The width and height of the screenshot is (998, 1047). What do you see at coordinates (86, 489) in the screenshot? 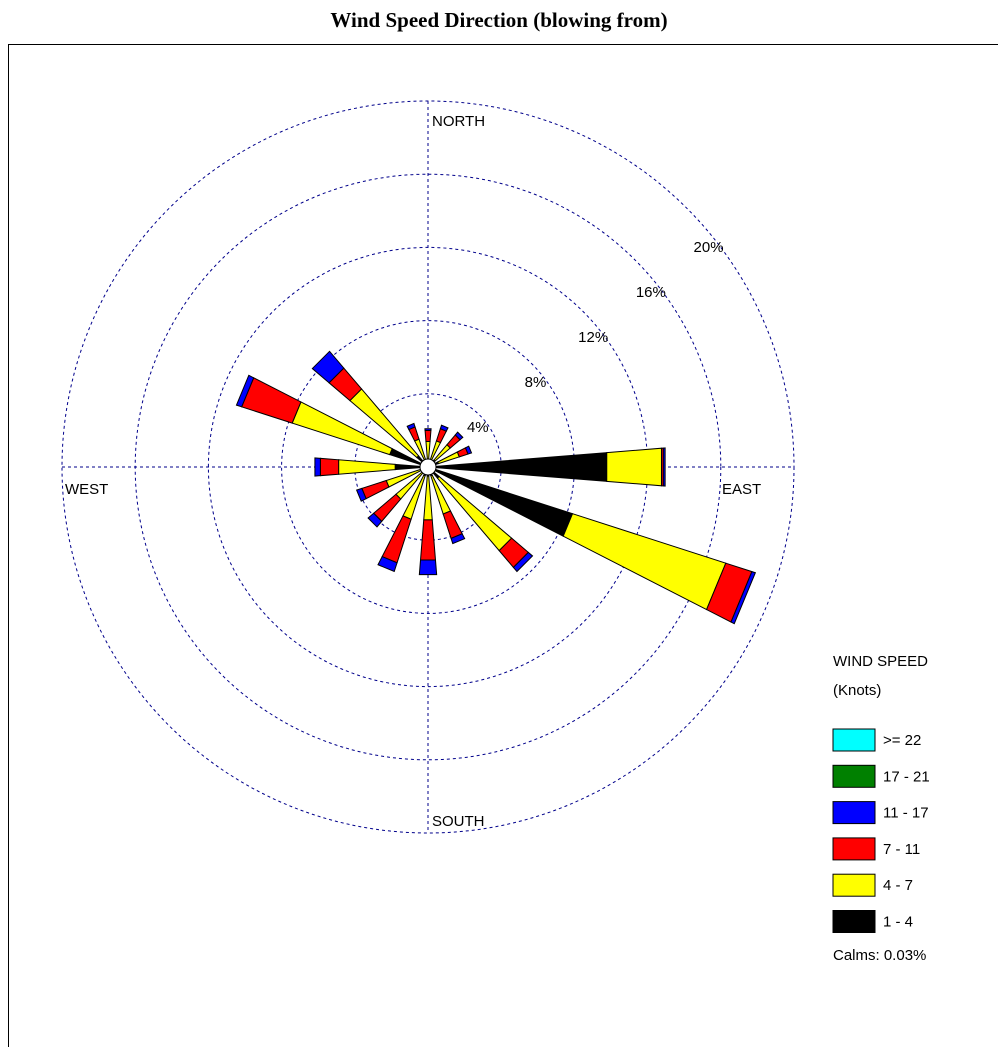
I see `compass-label: WEST` at bounding box center [86, 489].